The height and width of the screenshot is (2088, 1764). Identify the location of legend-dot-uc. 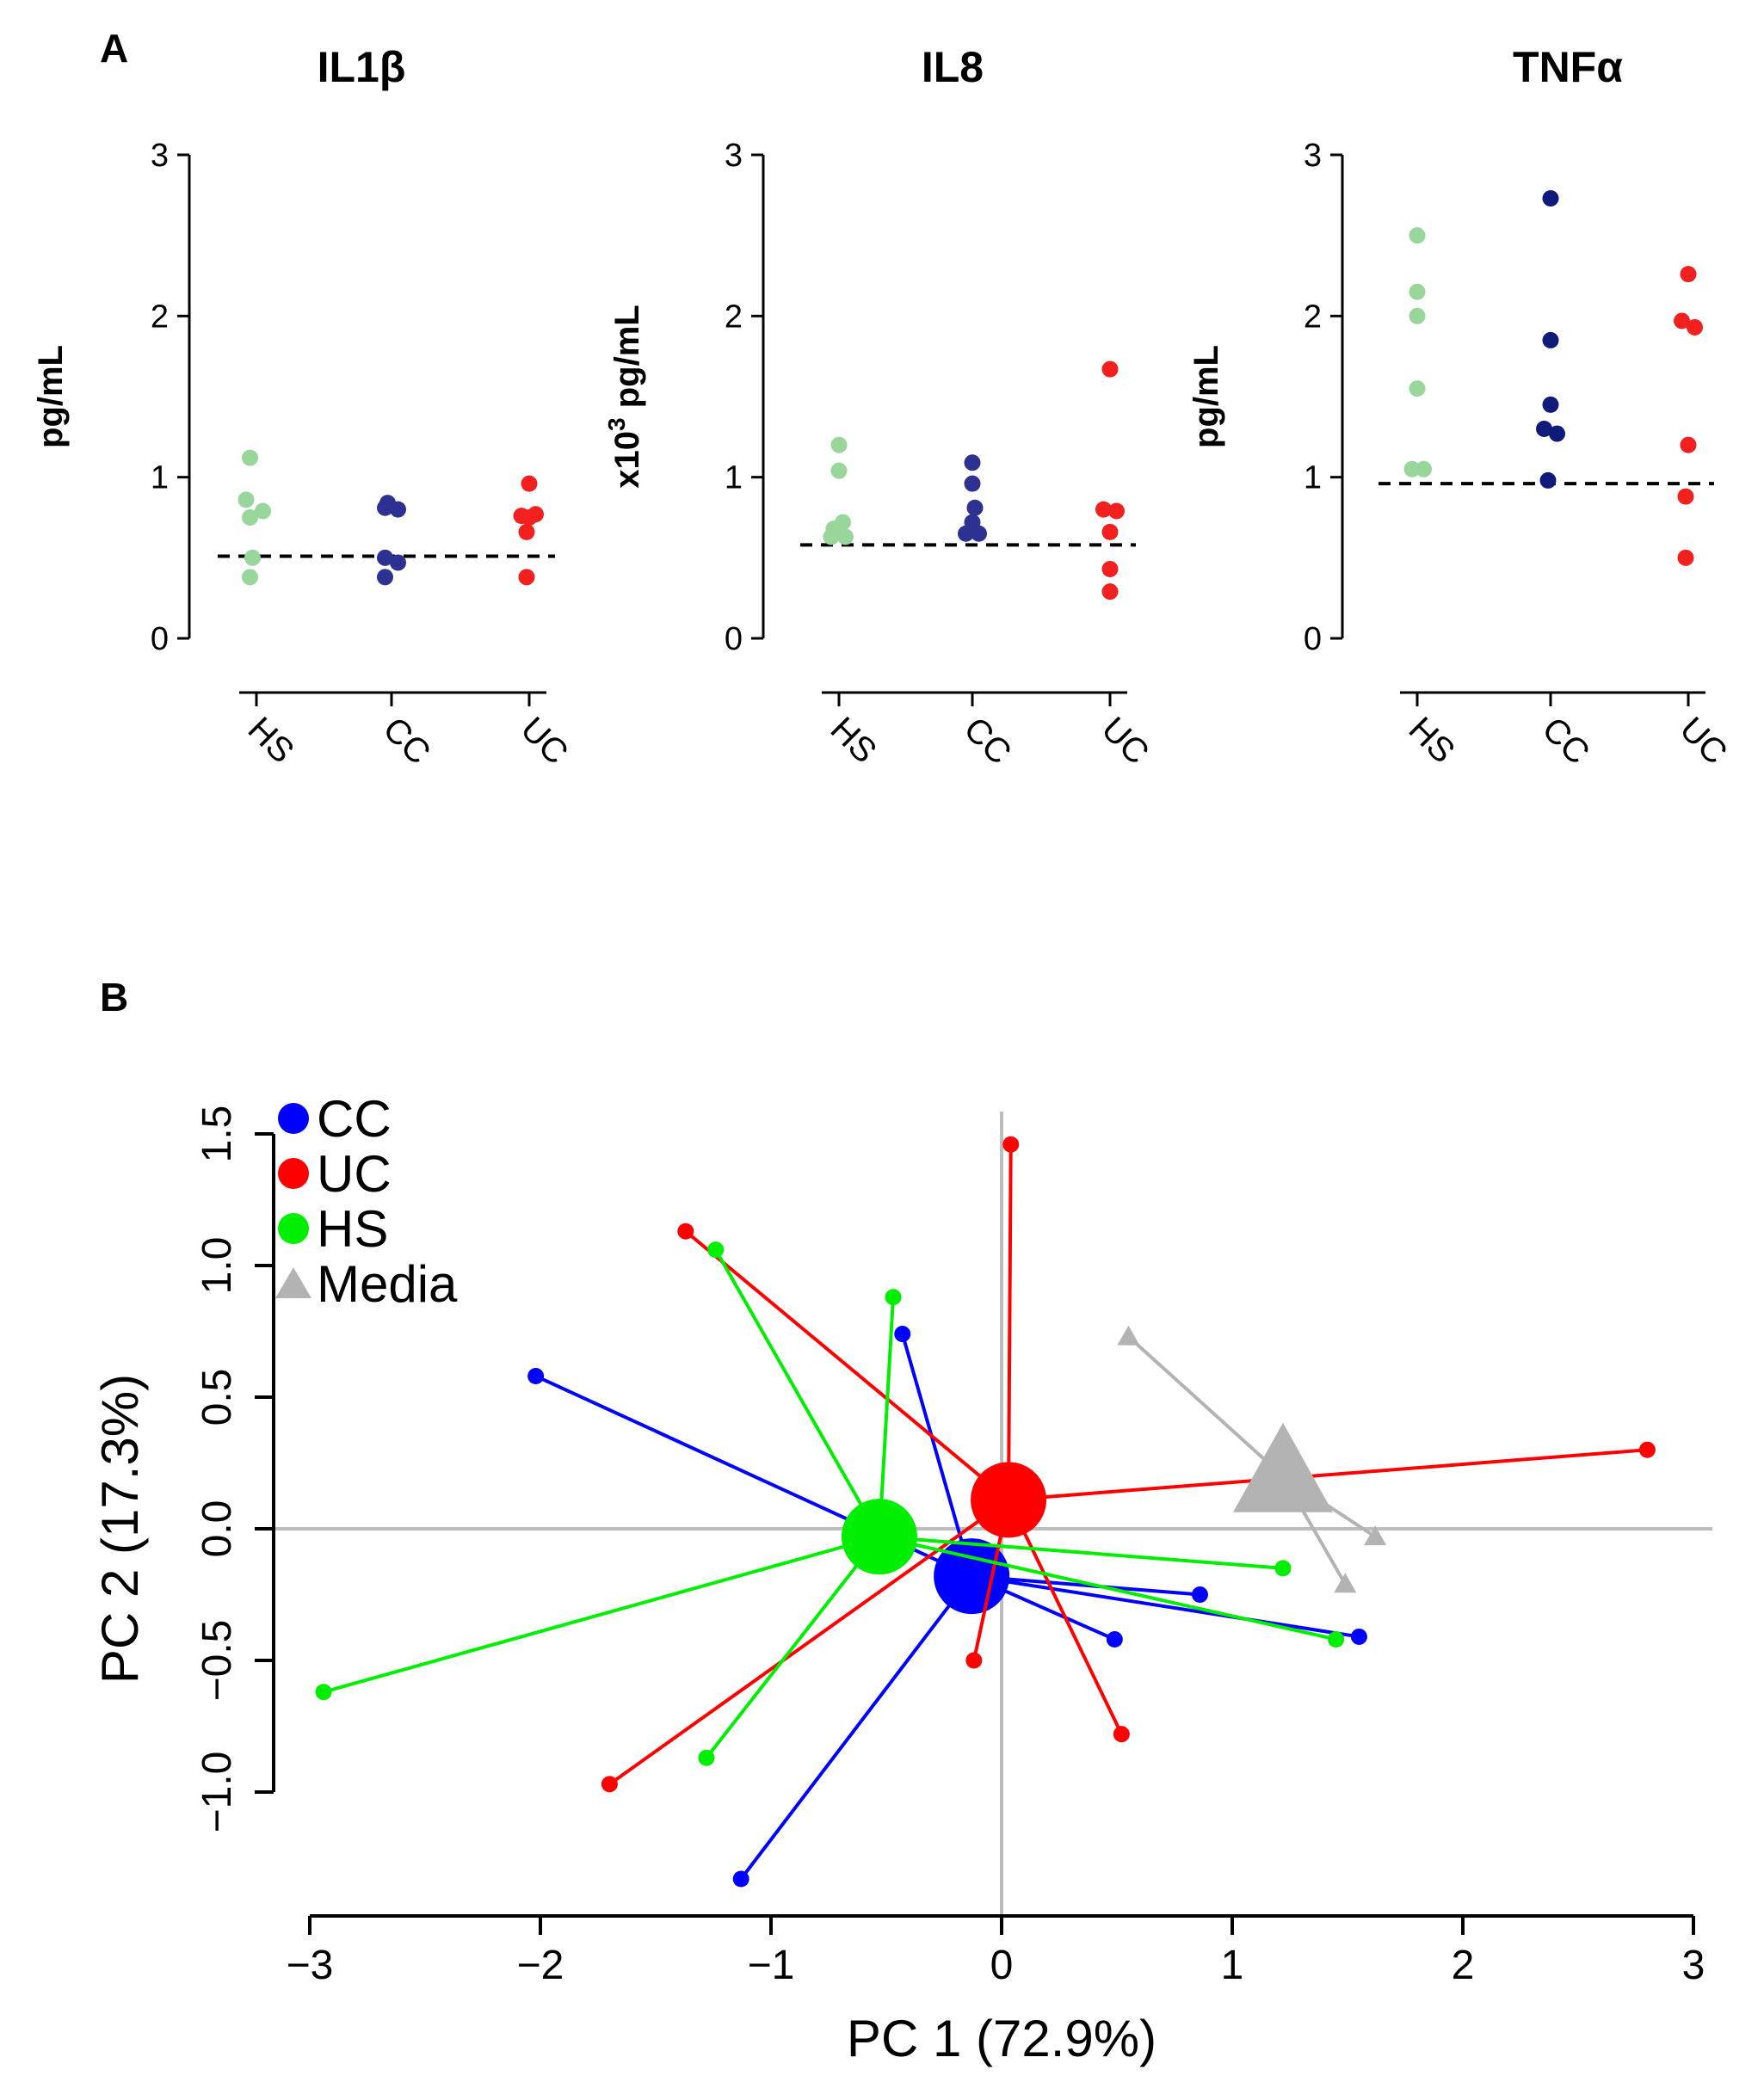
(293, 1173).